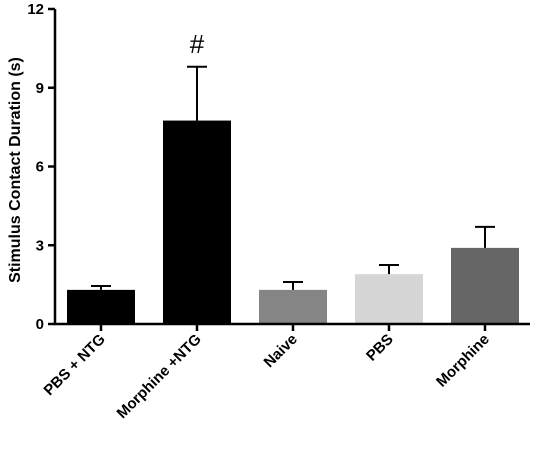  I want to click on y-tick-label: 12, so click(35, 9).